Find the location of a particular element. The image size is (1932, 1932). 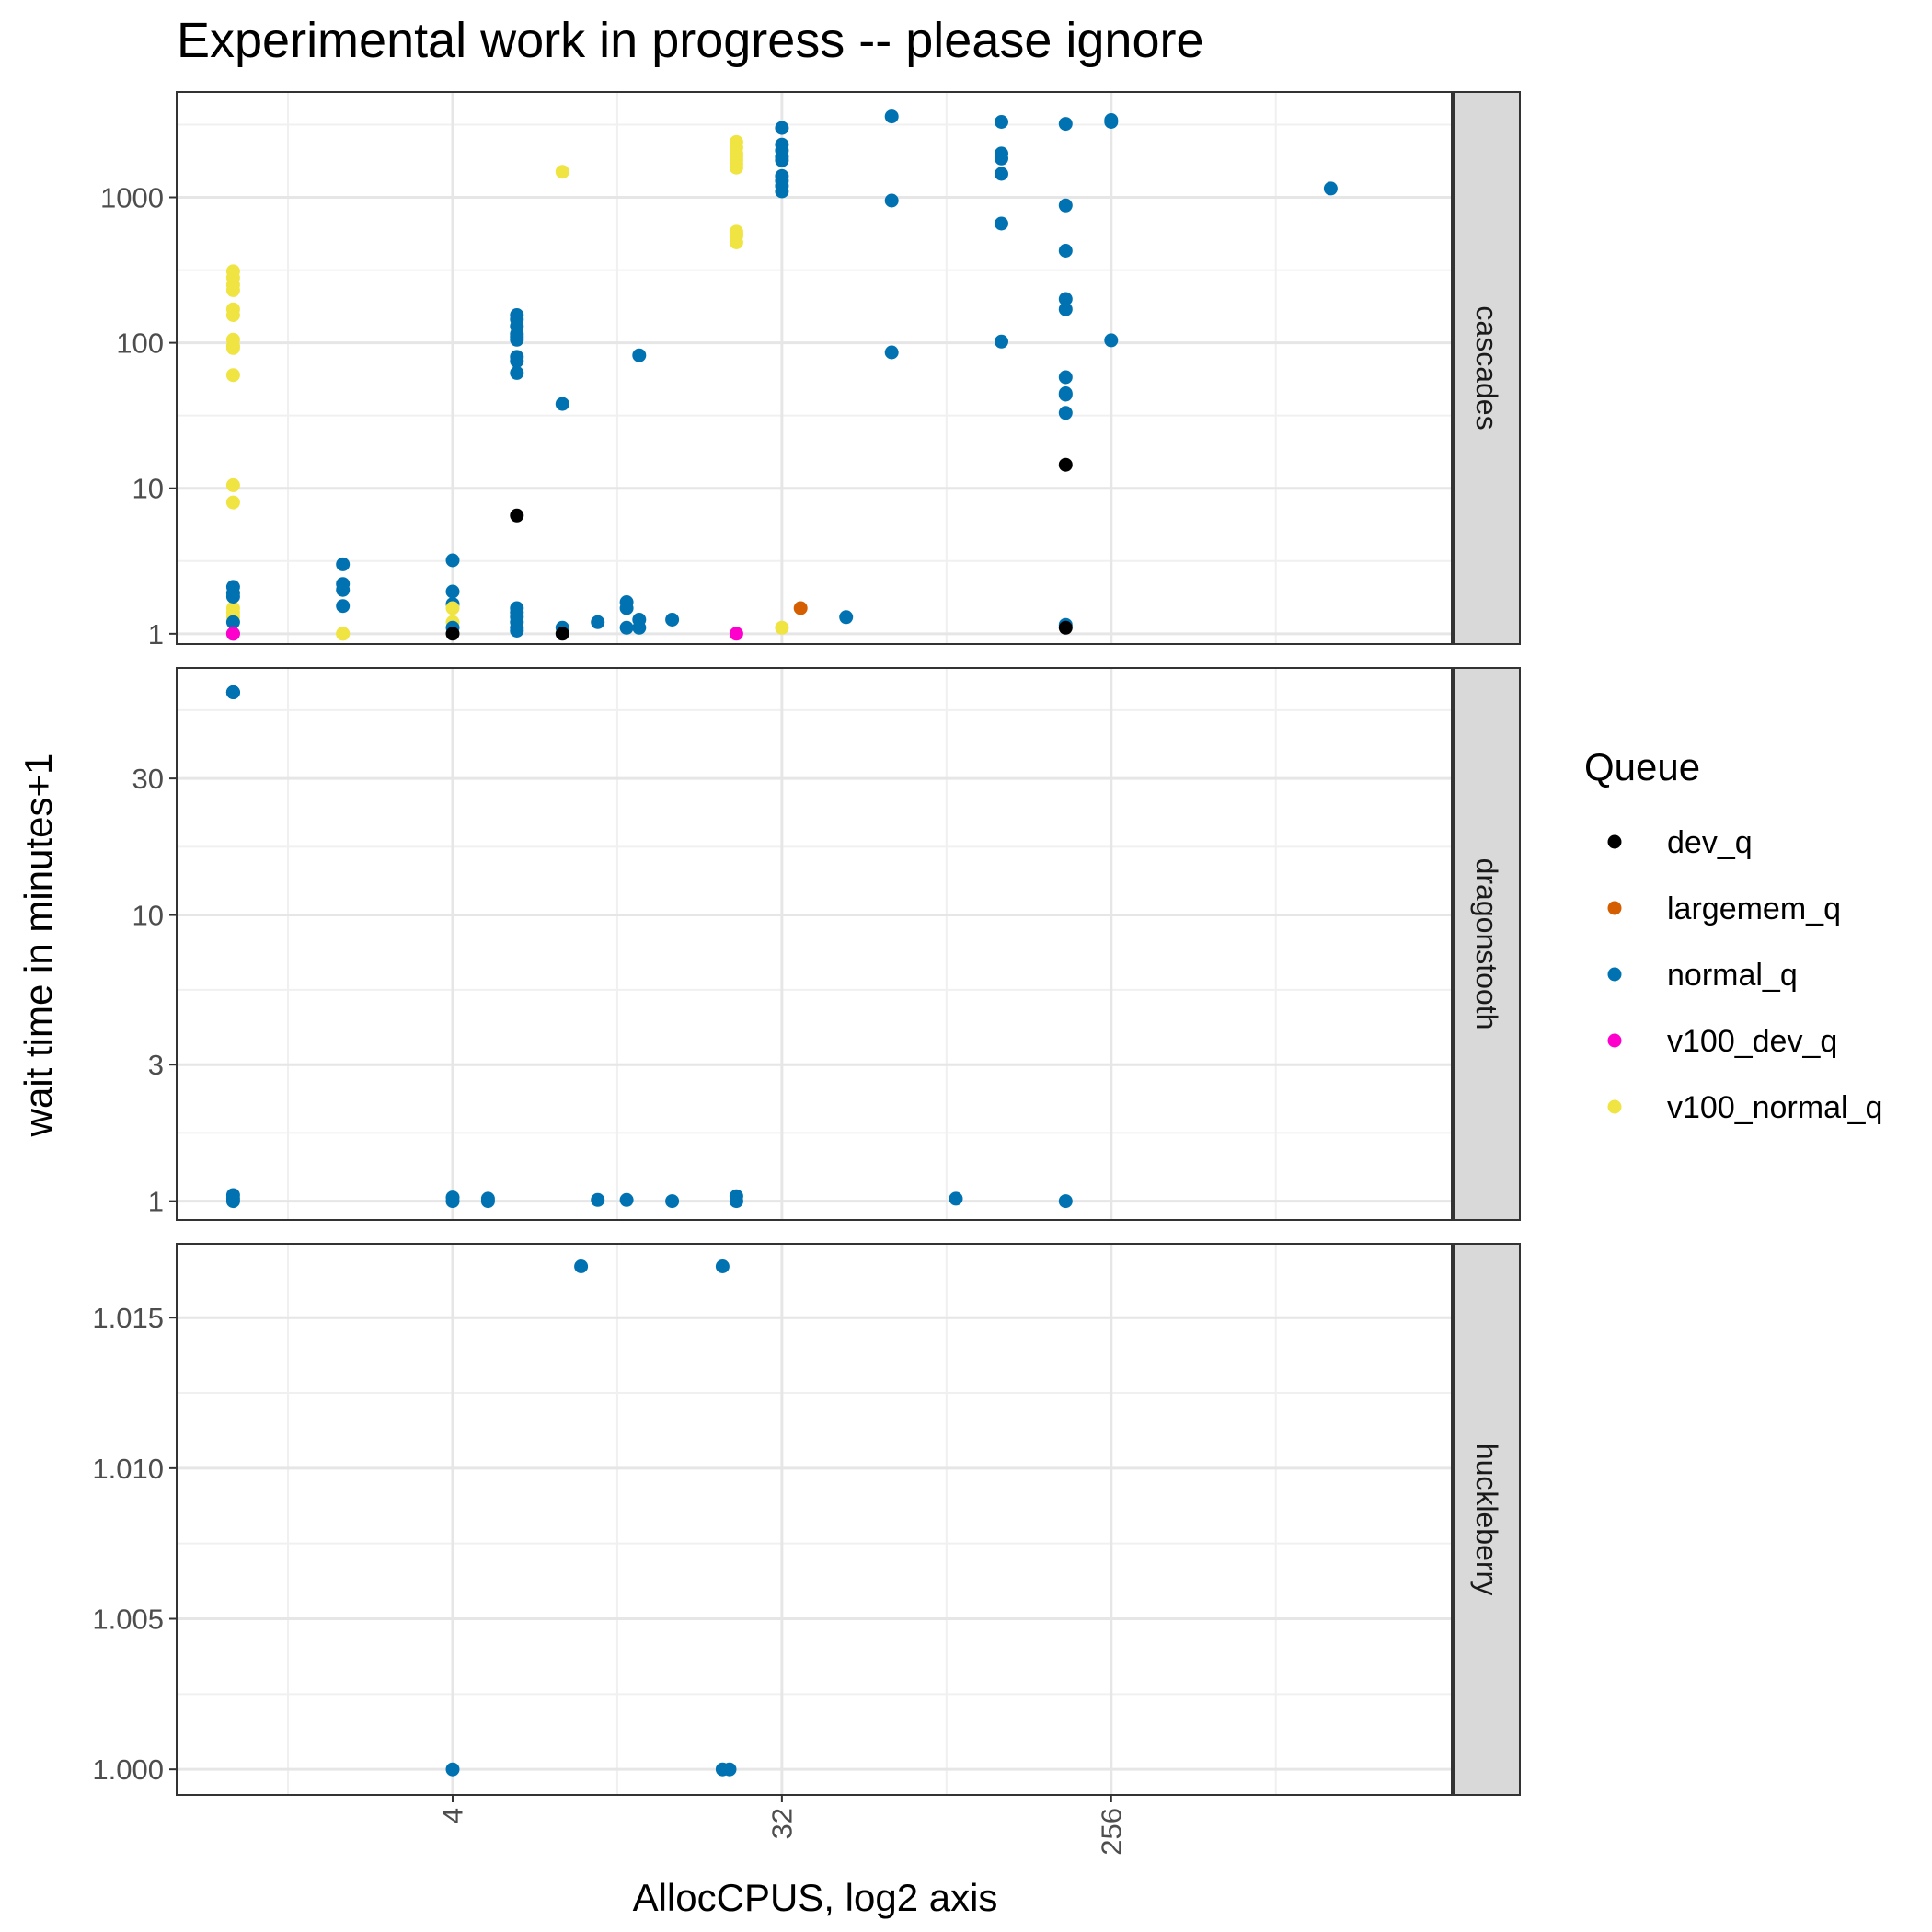

facet-strip-label: huckleberry is located at coordinates (1486, 1519).